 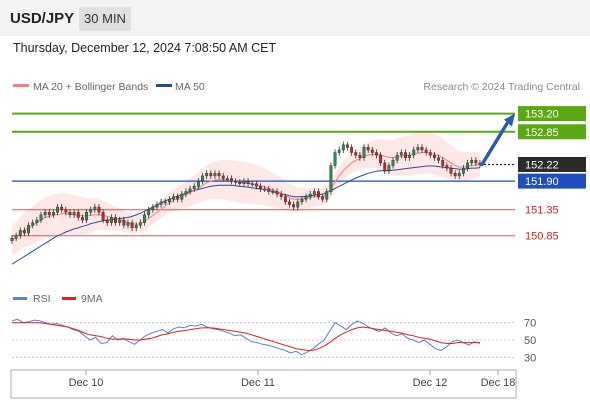 What do you see at coordinates (92, 299) in the screenshot?
I see `ma9-legend-label: 9MA` at bounding box center [92, 299].